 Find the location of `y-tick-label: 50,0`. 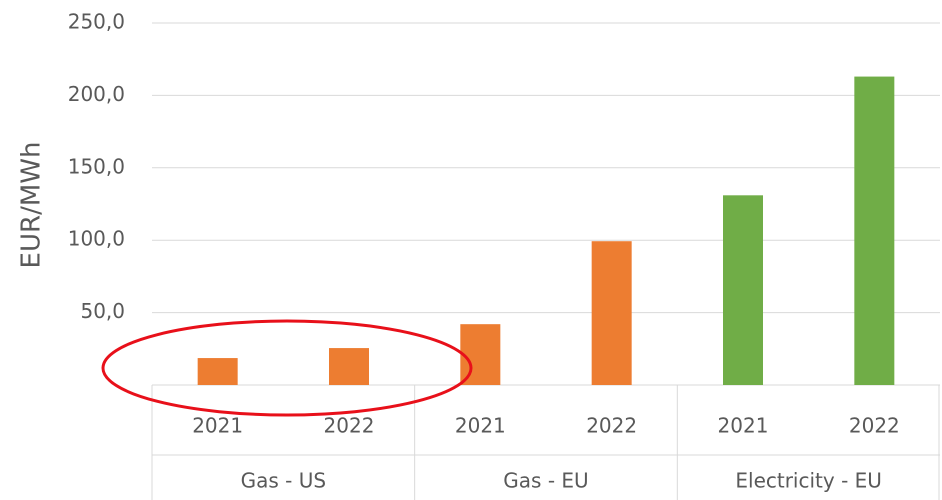

y-tick-label: 50,0 is located at coordinates (102, 311).